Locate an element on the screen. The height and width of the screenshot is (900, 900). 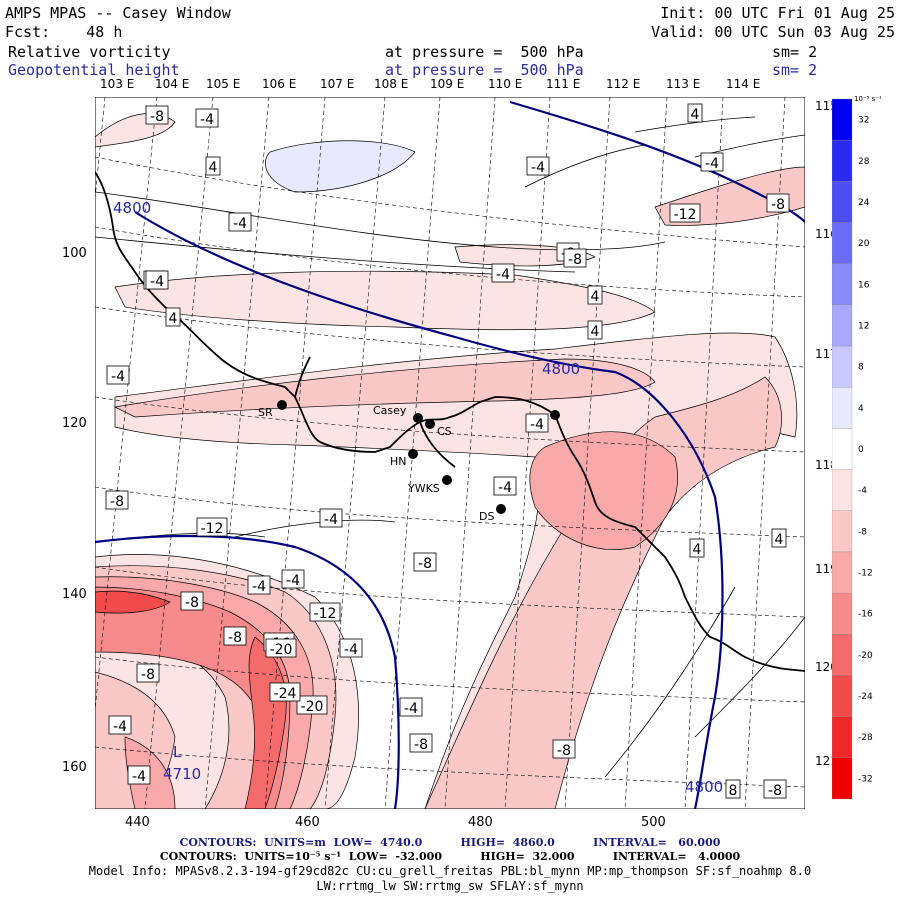
axis-top-label: 104 E is located at coordinates (172, 84).